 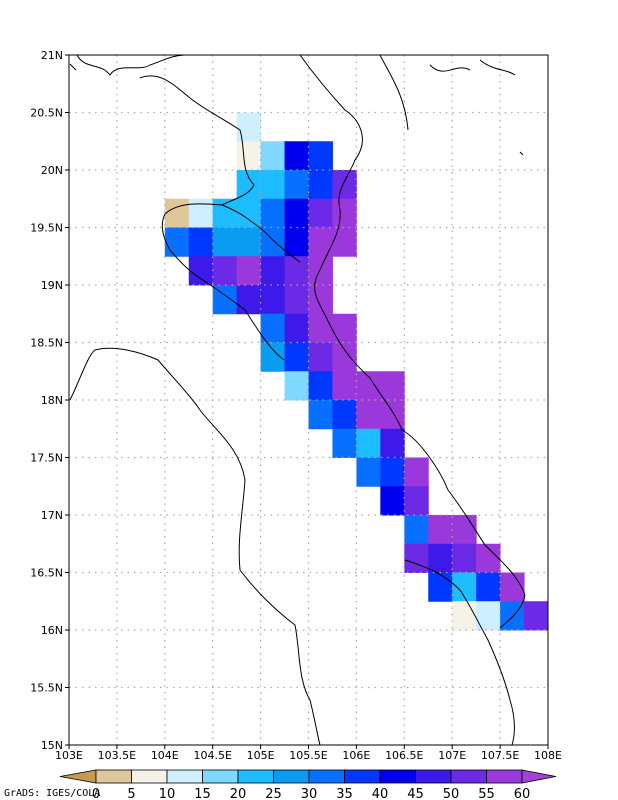 What do you see at coordinates (202, 793) in the screenshot?
I see `colorbar-label: 15` at bounding box center [202, 793].